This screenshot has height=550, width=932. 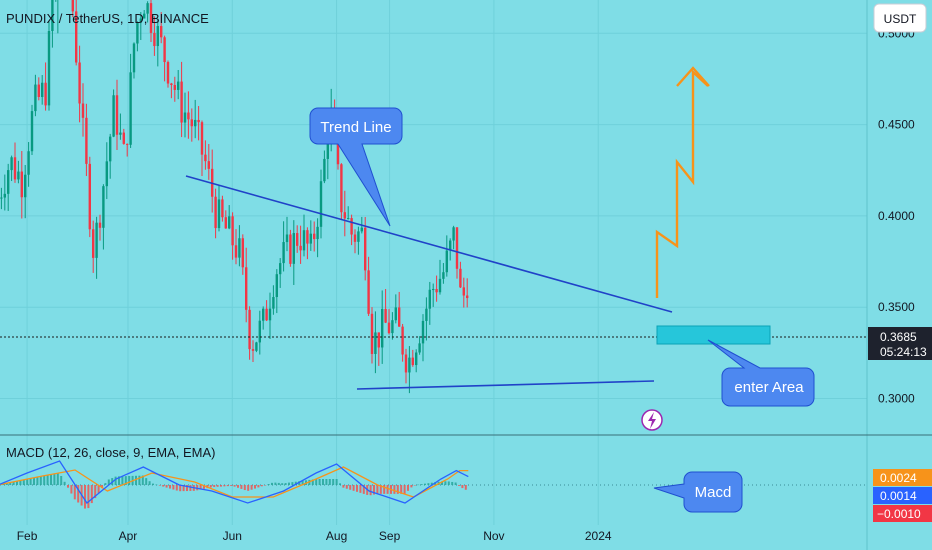 I want to click on descending-trend-line, so click(x=429, y=244).